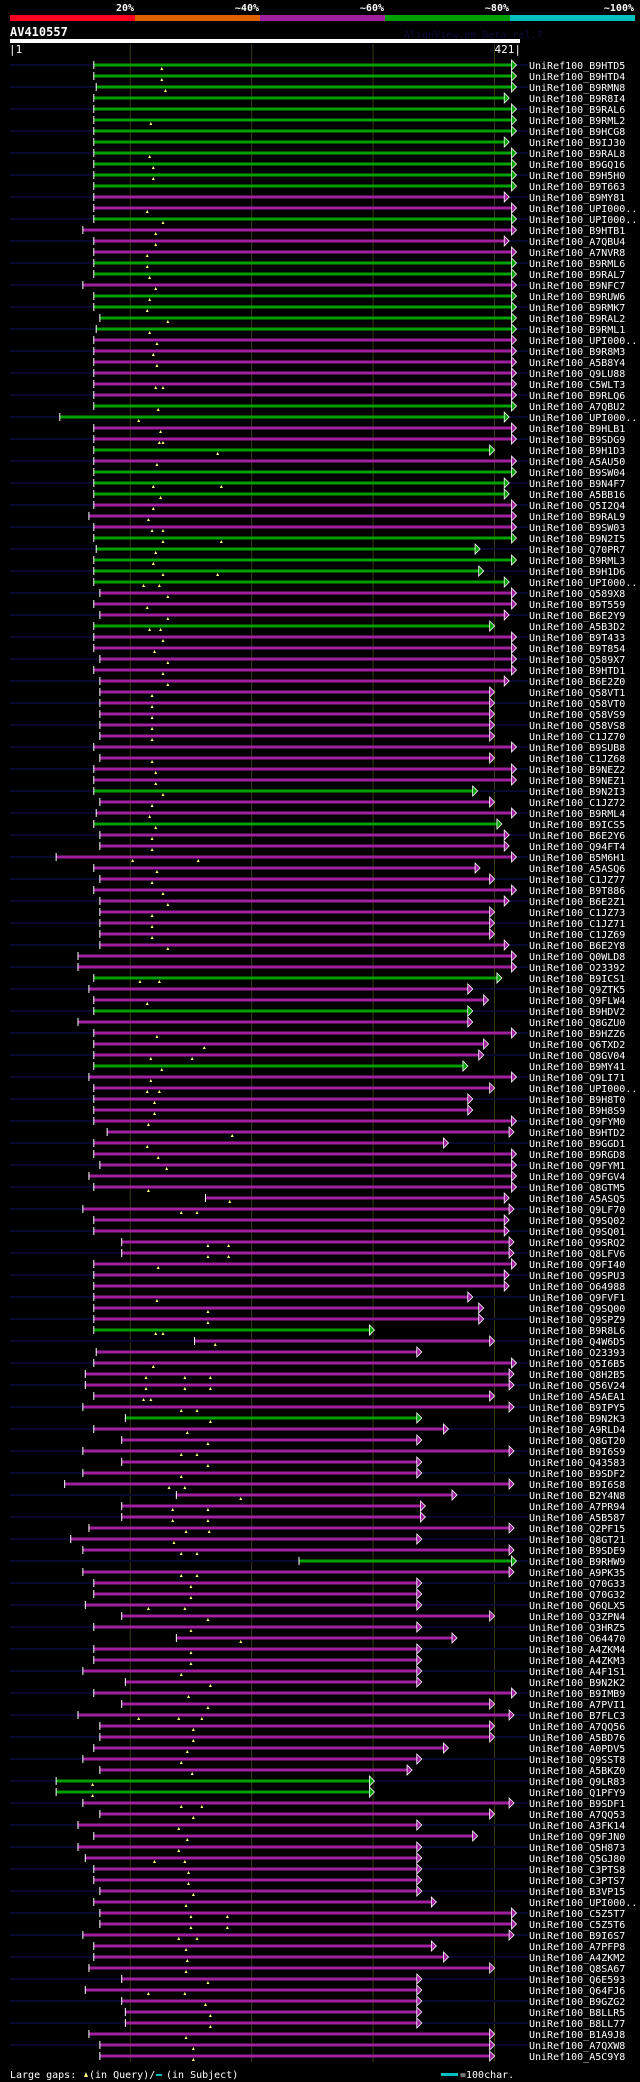 The height and width of the screenshot is (2082, 640). Describe the element at coordinates (577, 253) in the screenshot. I see `hit-label: UniRef100_A7NVR8` at that location.